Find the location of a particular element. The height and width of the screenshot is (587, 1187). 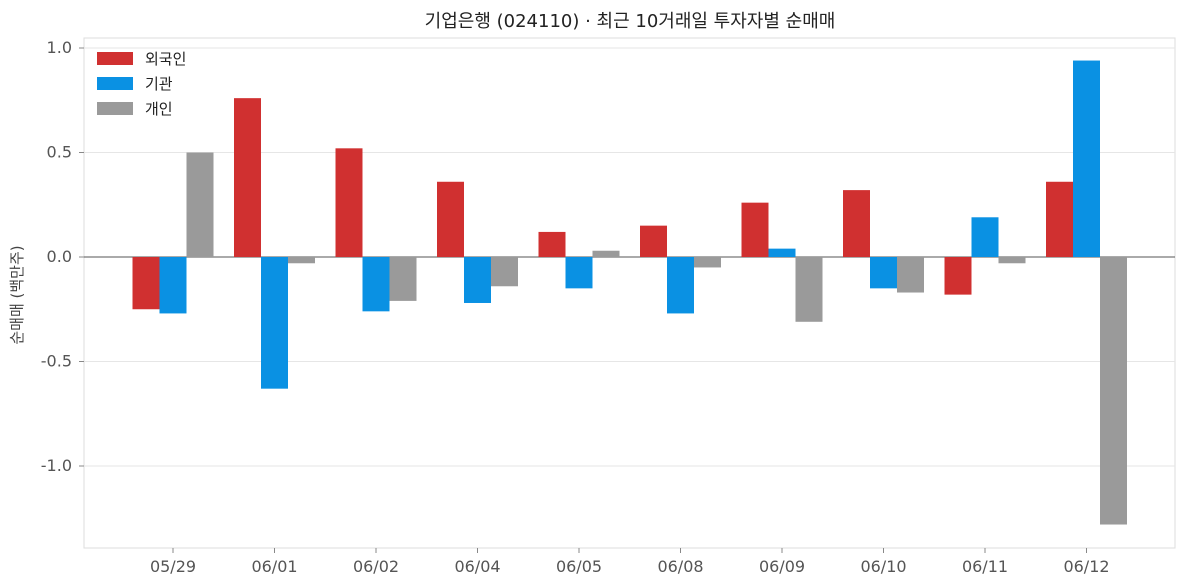

bar-개인-06/04 is located at coordinates (504, 272).